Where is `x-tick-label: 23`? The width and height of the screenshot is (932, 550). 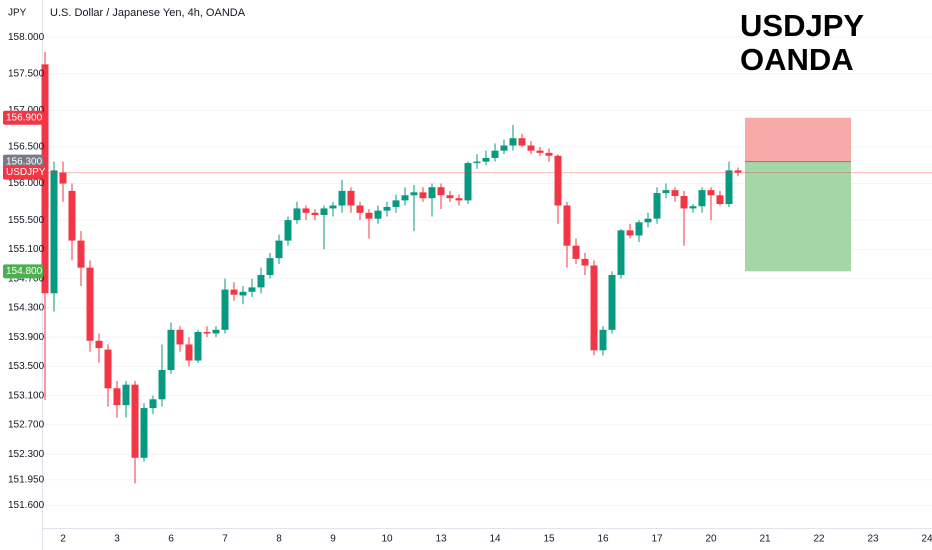
x-tick-label: 23 is located at coordinates (873, 539).